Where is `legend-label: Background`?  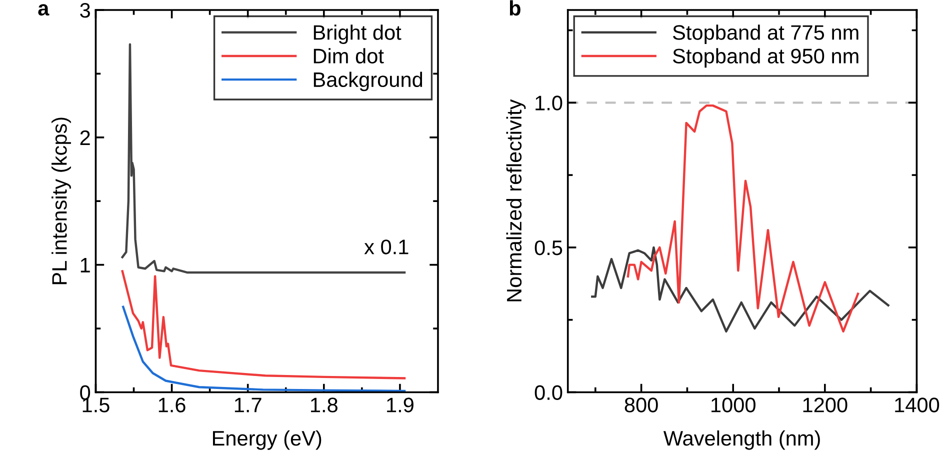 legend-label: Background is located at coordinates (368, 82).